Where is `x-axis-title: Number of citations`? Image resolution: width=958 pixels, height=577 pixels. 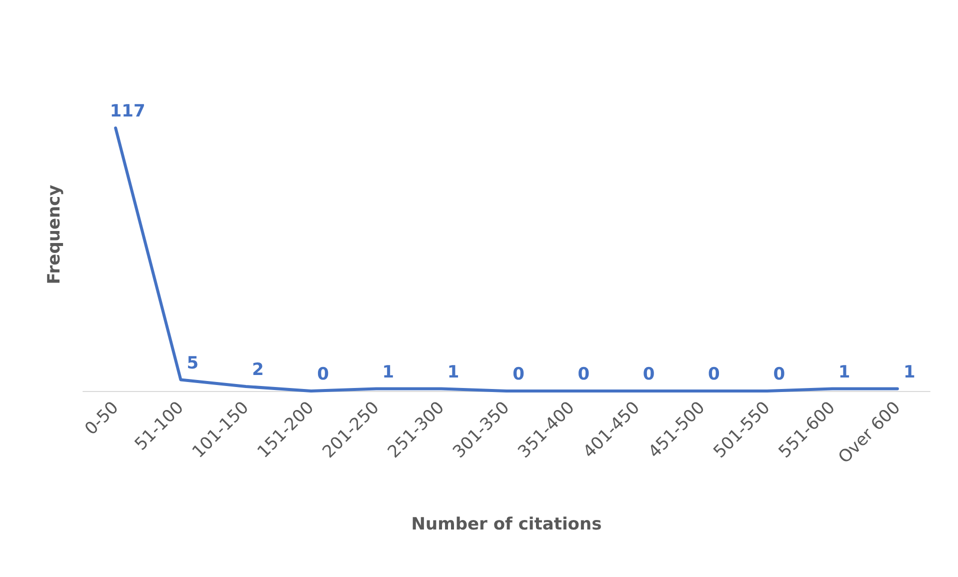 x-axis-title: Number of citations is located at coordinates (506, 524).